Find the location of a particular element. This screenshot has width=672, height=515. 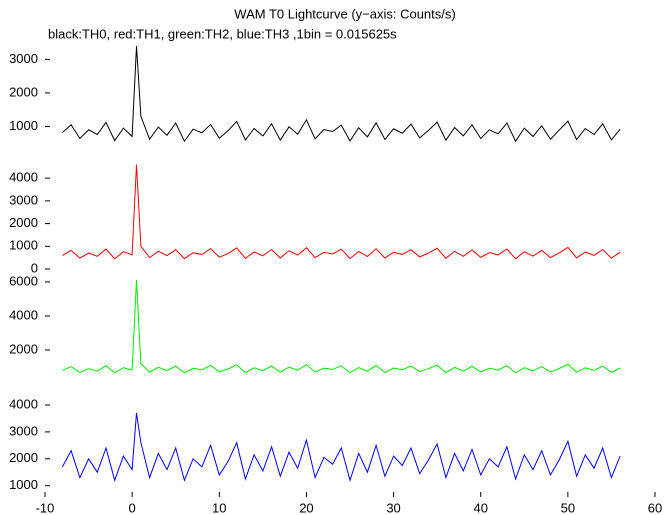

x-tick-label: 40 is located at coordinates (480, 507).